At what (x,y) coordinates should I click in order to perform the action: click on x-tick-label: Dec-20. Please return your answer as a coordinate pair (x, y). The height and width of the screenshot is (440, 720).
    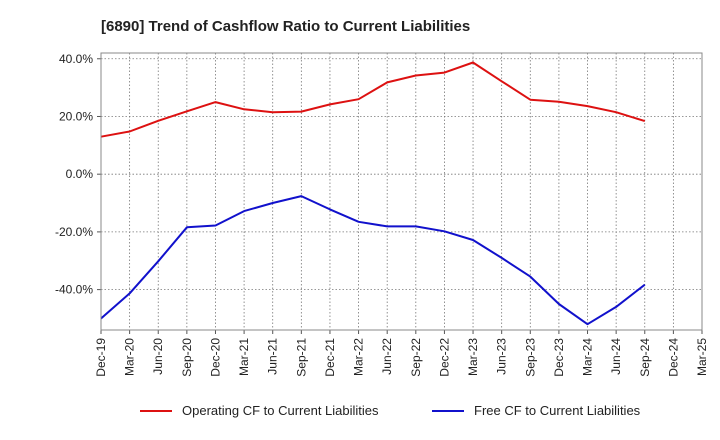
    Looking at the image, I should click on (215, 357).